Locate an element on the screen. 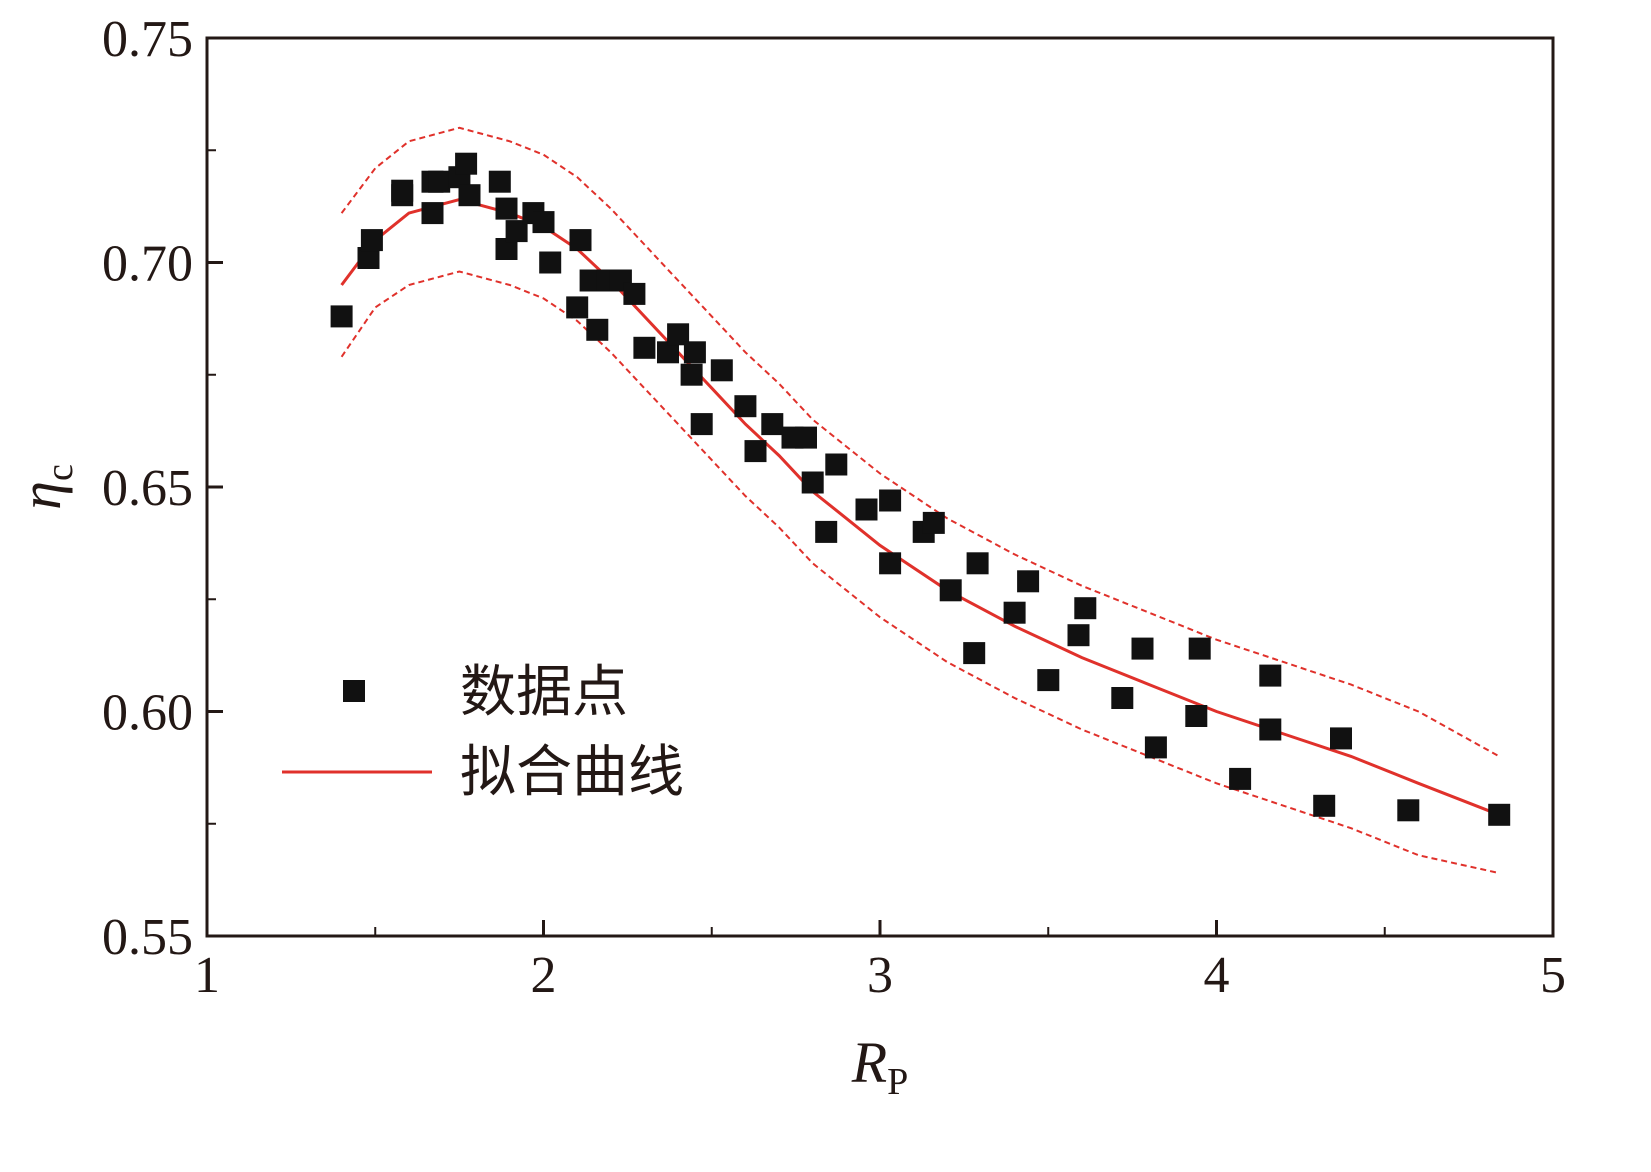  y-tick-label: 0.55 is located at coordinates (147, 937).